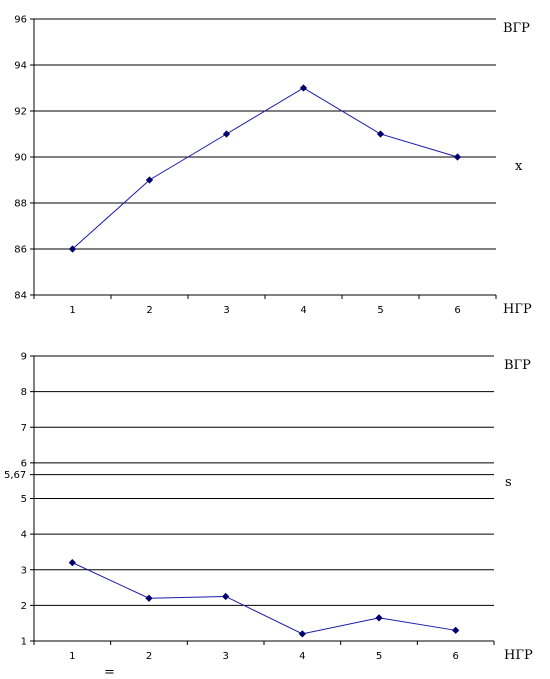  Describe the element at coordinates (109, 672) in the screenshot. I see `footnote-mark: =` at that location.